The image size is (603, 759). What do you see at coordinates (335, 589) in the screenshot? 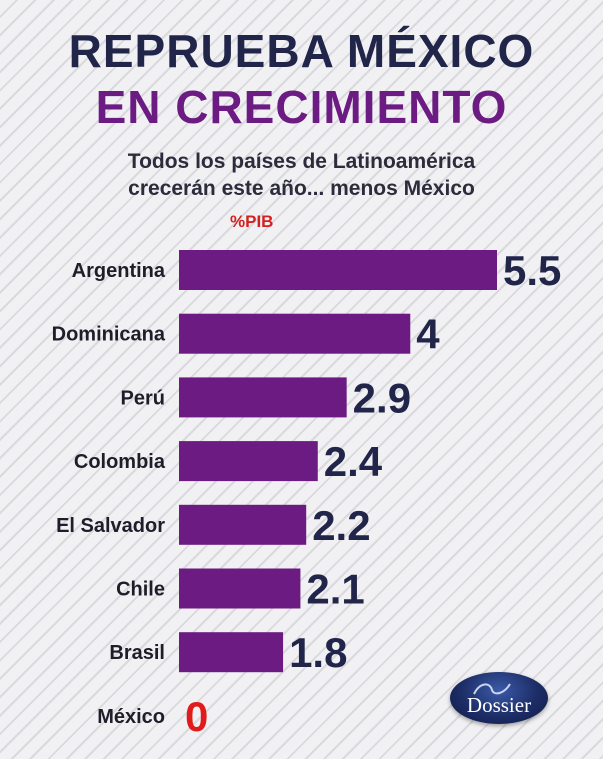
I see `value-label-chile: 2.1` at bounding box center [335, 589].